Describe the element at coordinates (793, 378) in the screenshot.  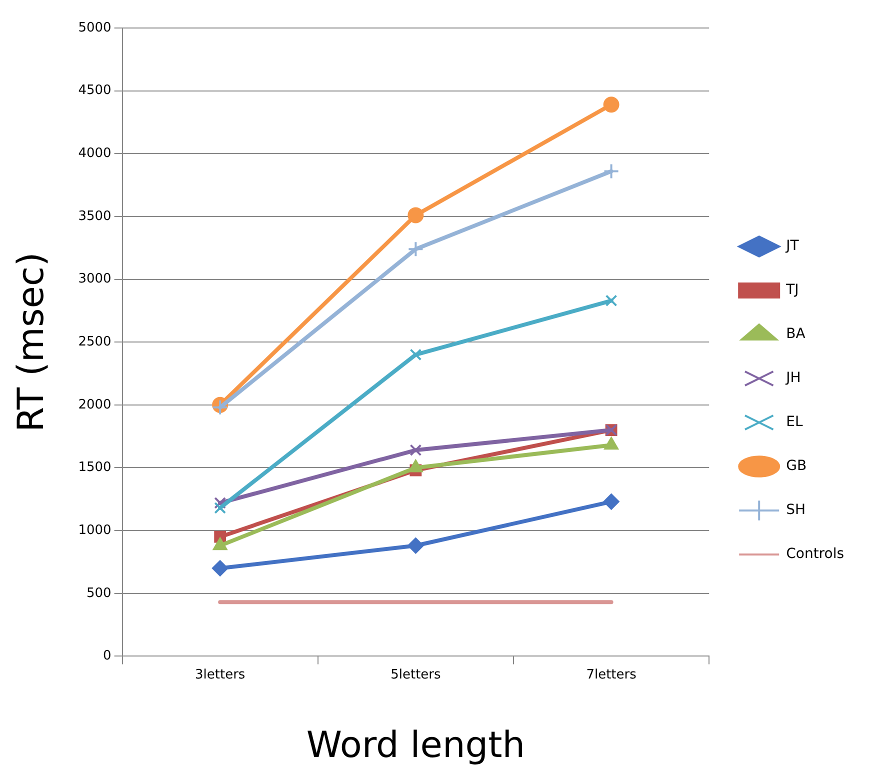
I see `legend-label: JH` at that location.